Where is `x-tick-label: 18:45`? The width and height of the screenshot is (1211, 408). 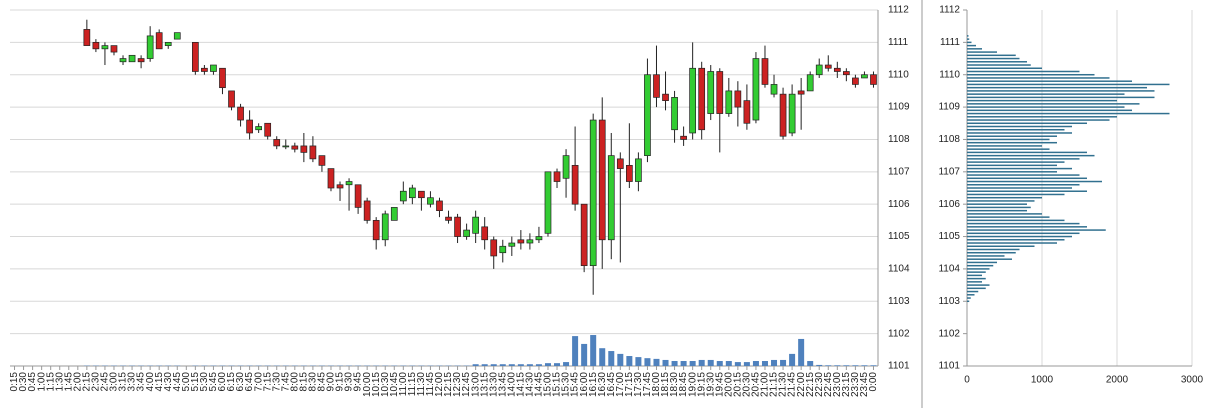
x-tick-label: 18:45 is located at coordinates (683, 384).